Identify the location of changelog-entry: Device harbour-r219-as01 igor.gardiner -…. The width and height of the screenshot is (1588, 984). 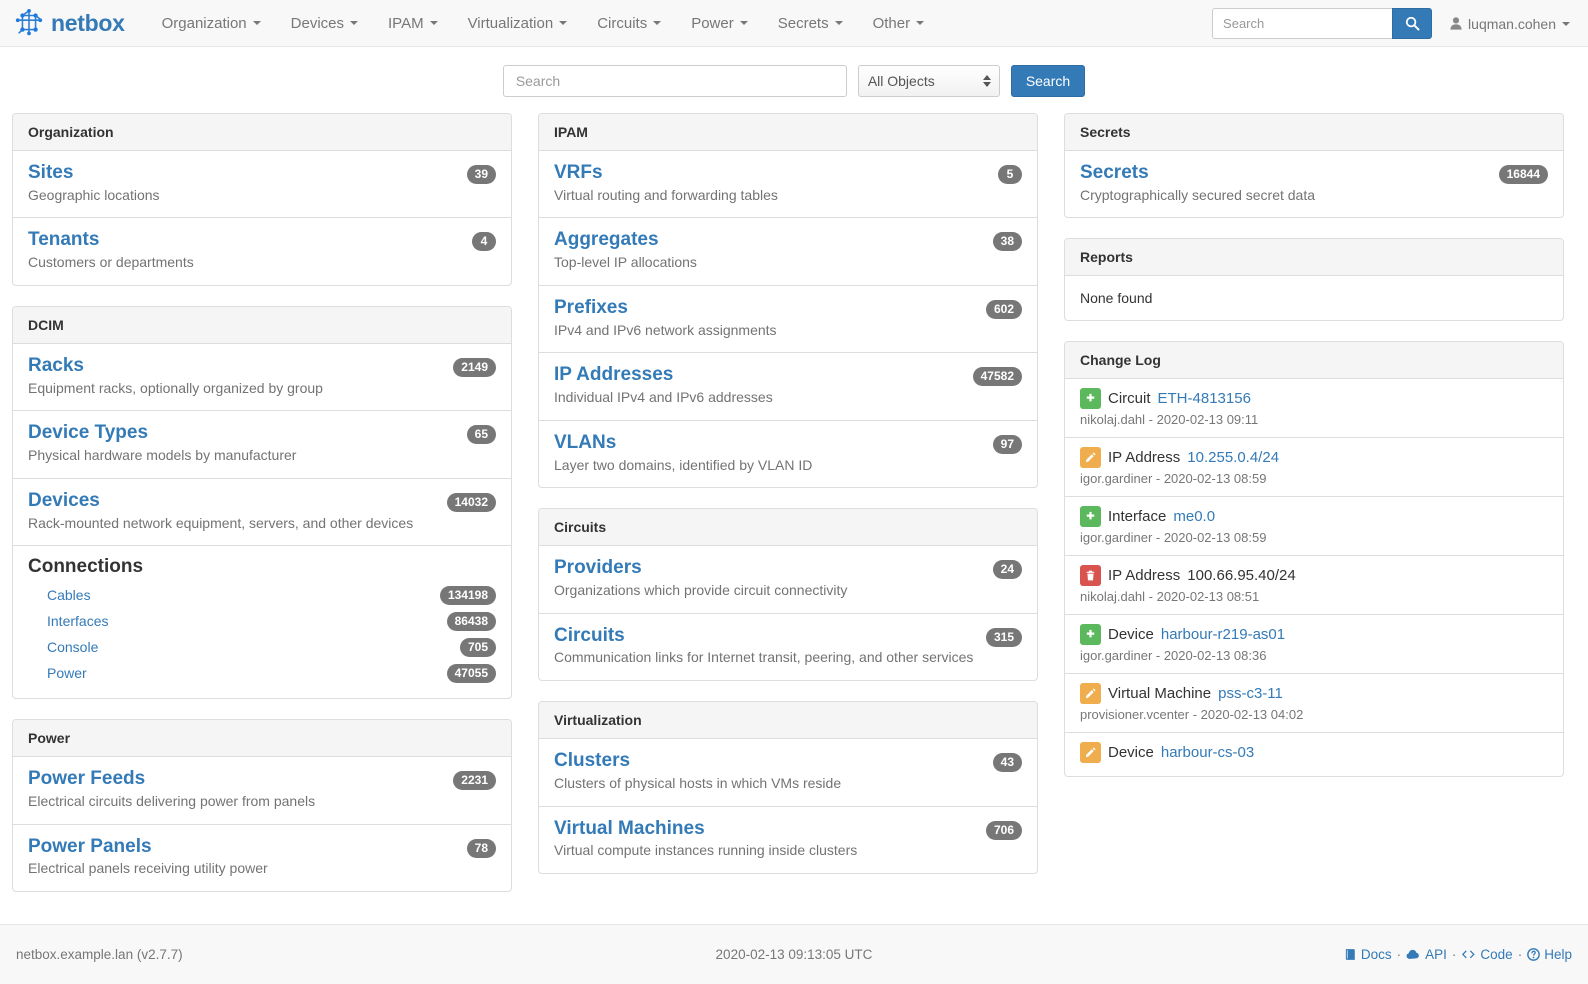
(1314, 645).